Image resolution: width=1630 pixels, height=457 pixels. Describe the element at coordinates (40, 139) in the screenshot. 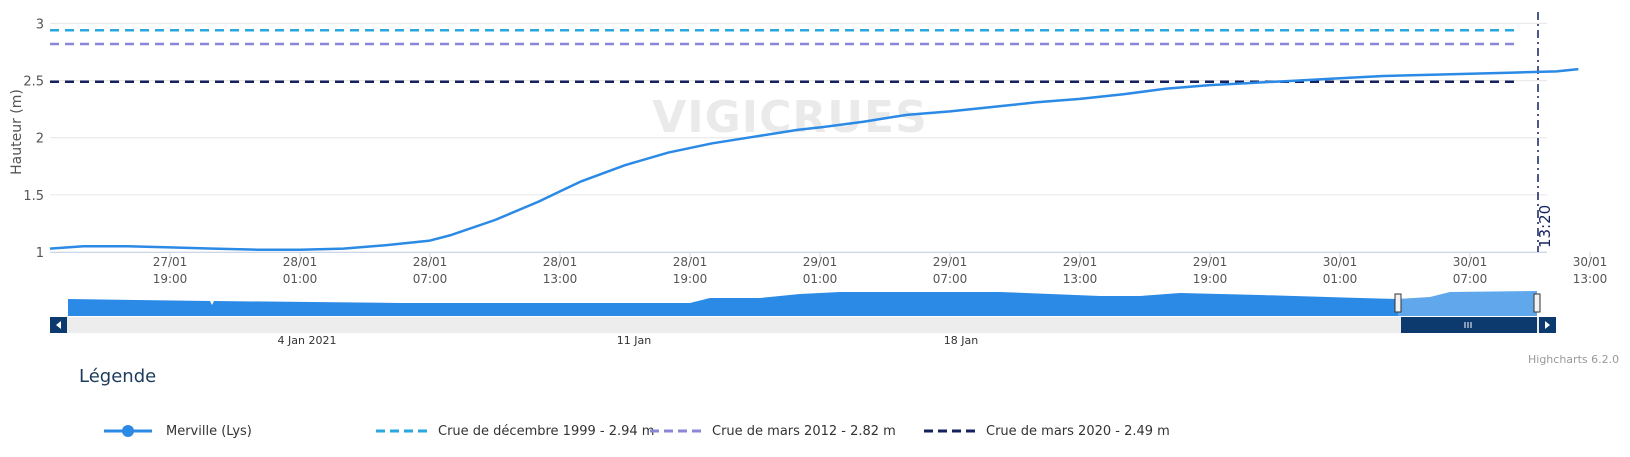

I see `y-tick-label: 2` at that location.